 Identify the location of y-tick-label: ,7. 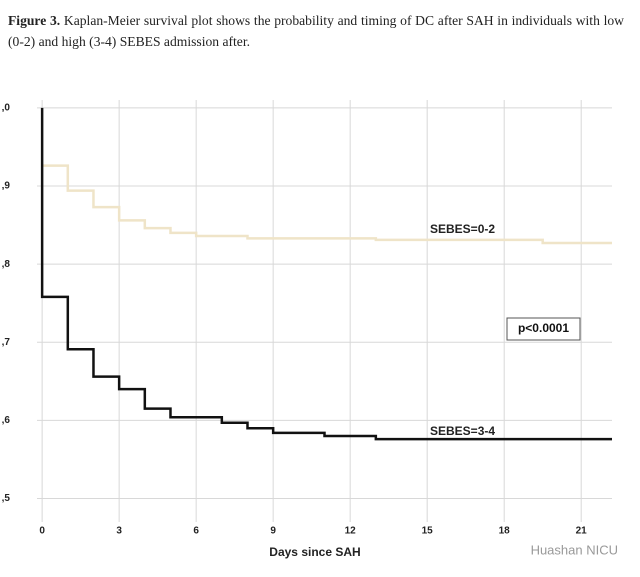
(6, 342).